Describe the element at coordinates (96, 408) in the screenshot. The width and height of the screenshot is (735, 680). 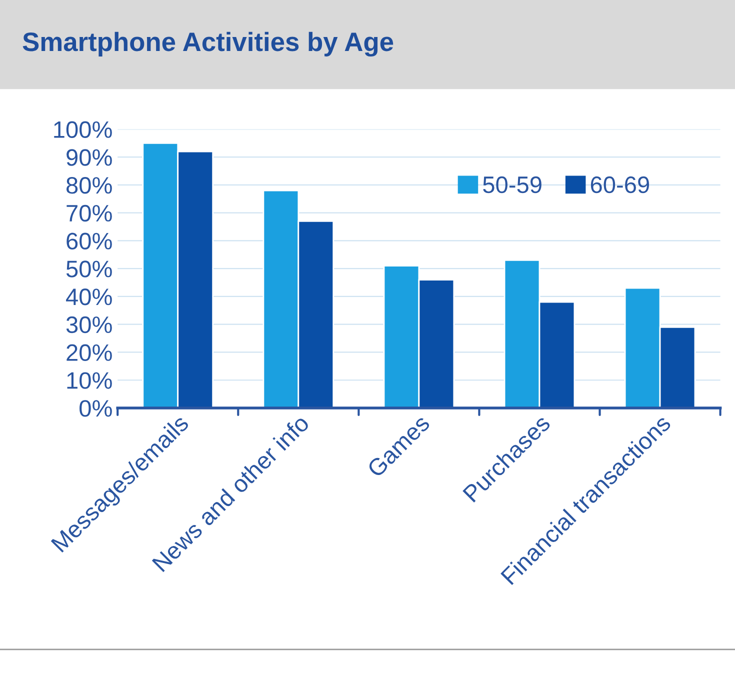
I see `y-tick-label: 0%` at that location.